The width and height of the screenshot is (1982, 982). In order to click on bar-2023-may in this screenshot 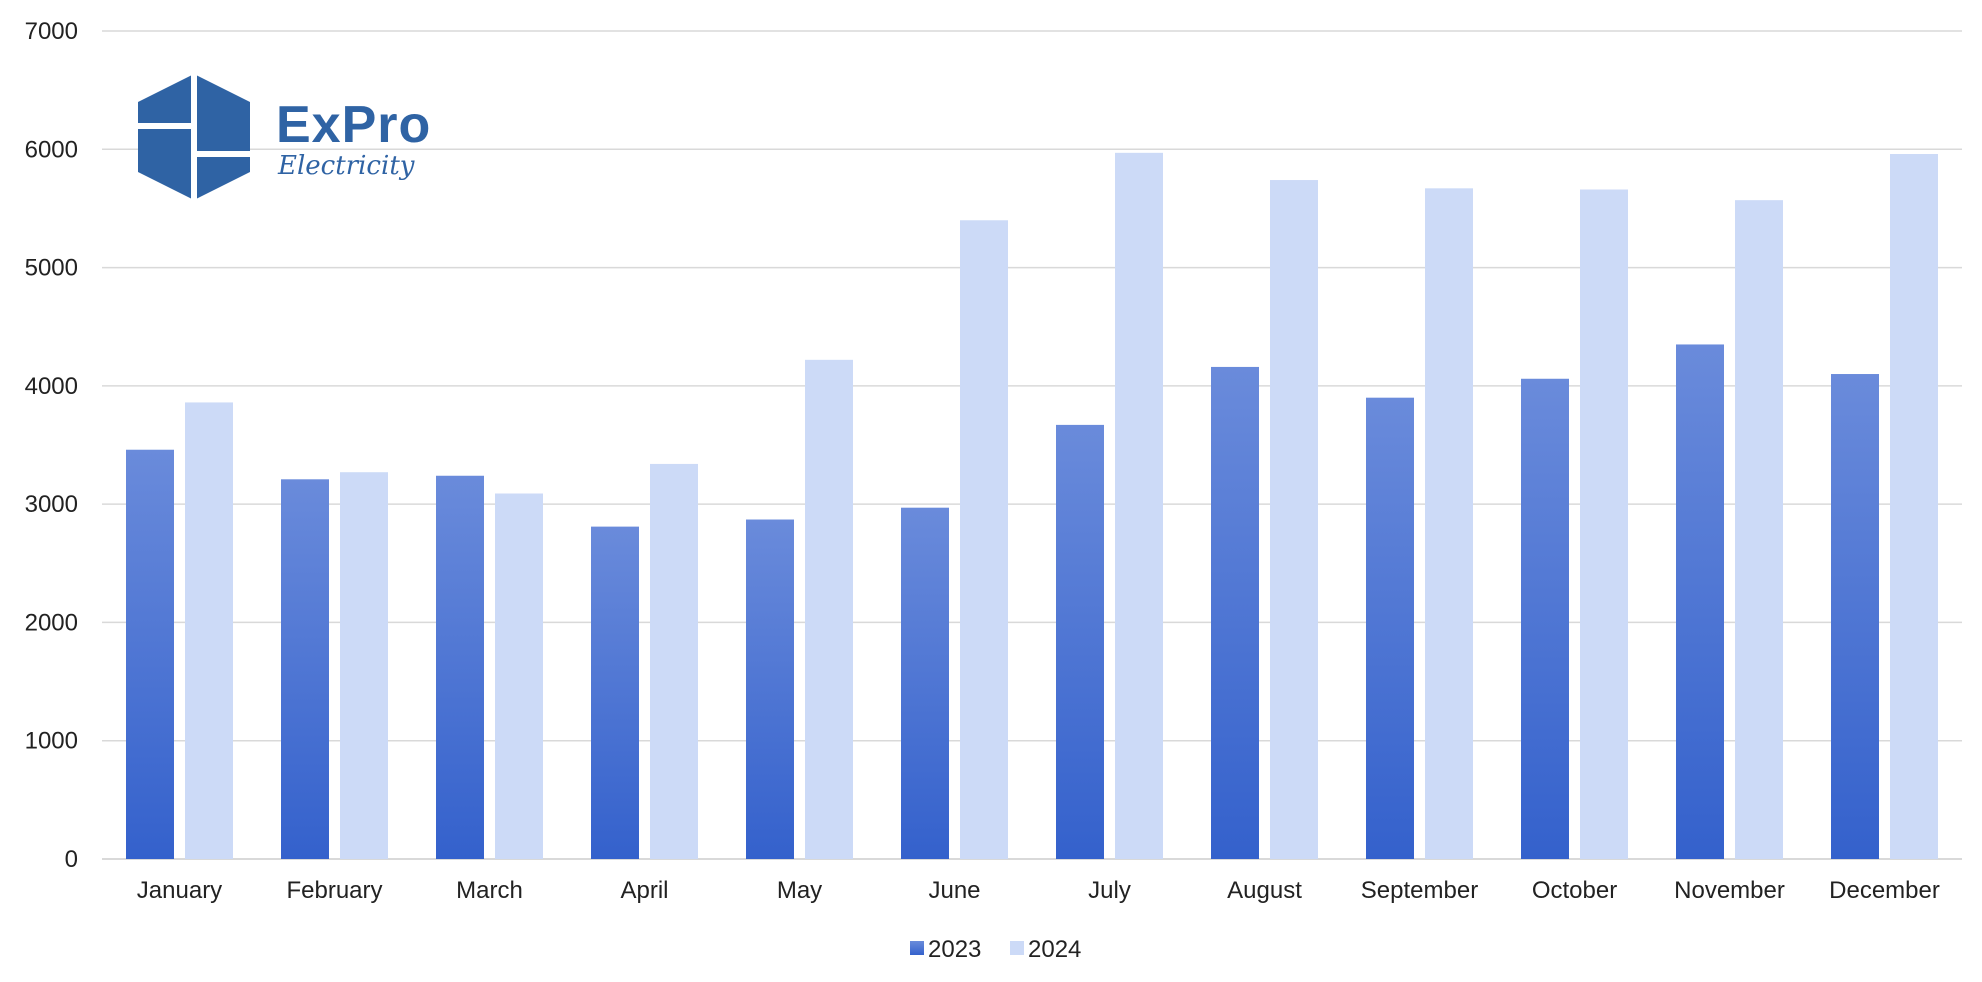, I will do `click(770, 689)`.